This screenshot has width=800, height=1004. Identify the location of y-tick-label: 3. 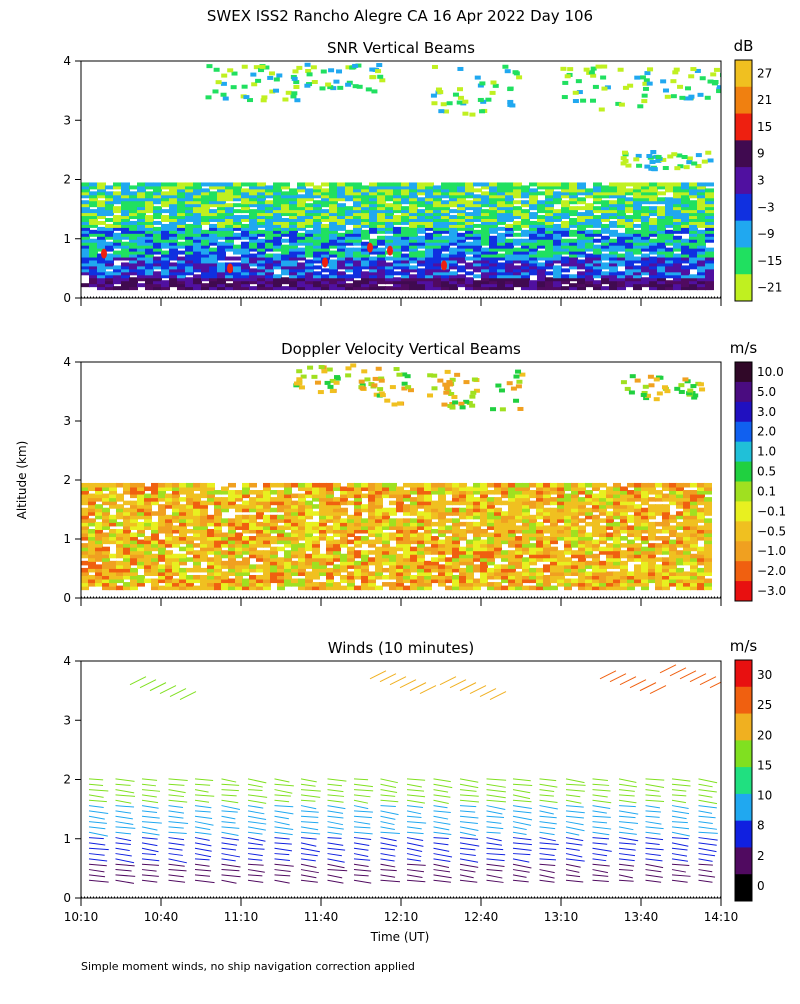
(67, 120).